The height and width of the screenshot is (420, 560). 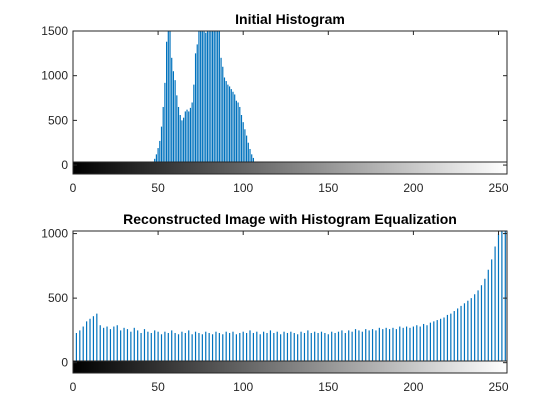 I want to click on bar-series, so click(x=204, y=98).